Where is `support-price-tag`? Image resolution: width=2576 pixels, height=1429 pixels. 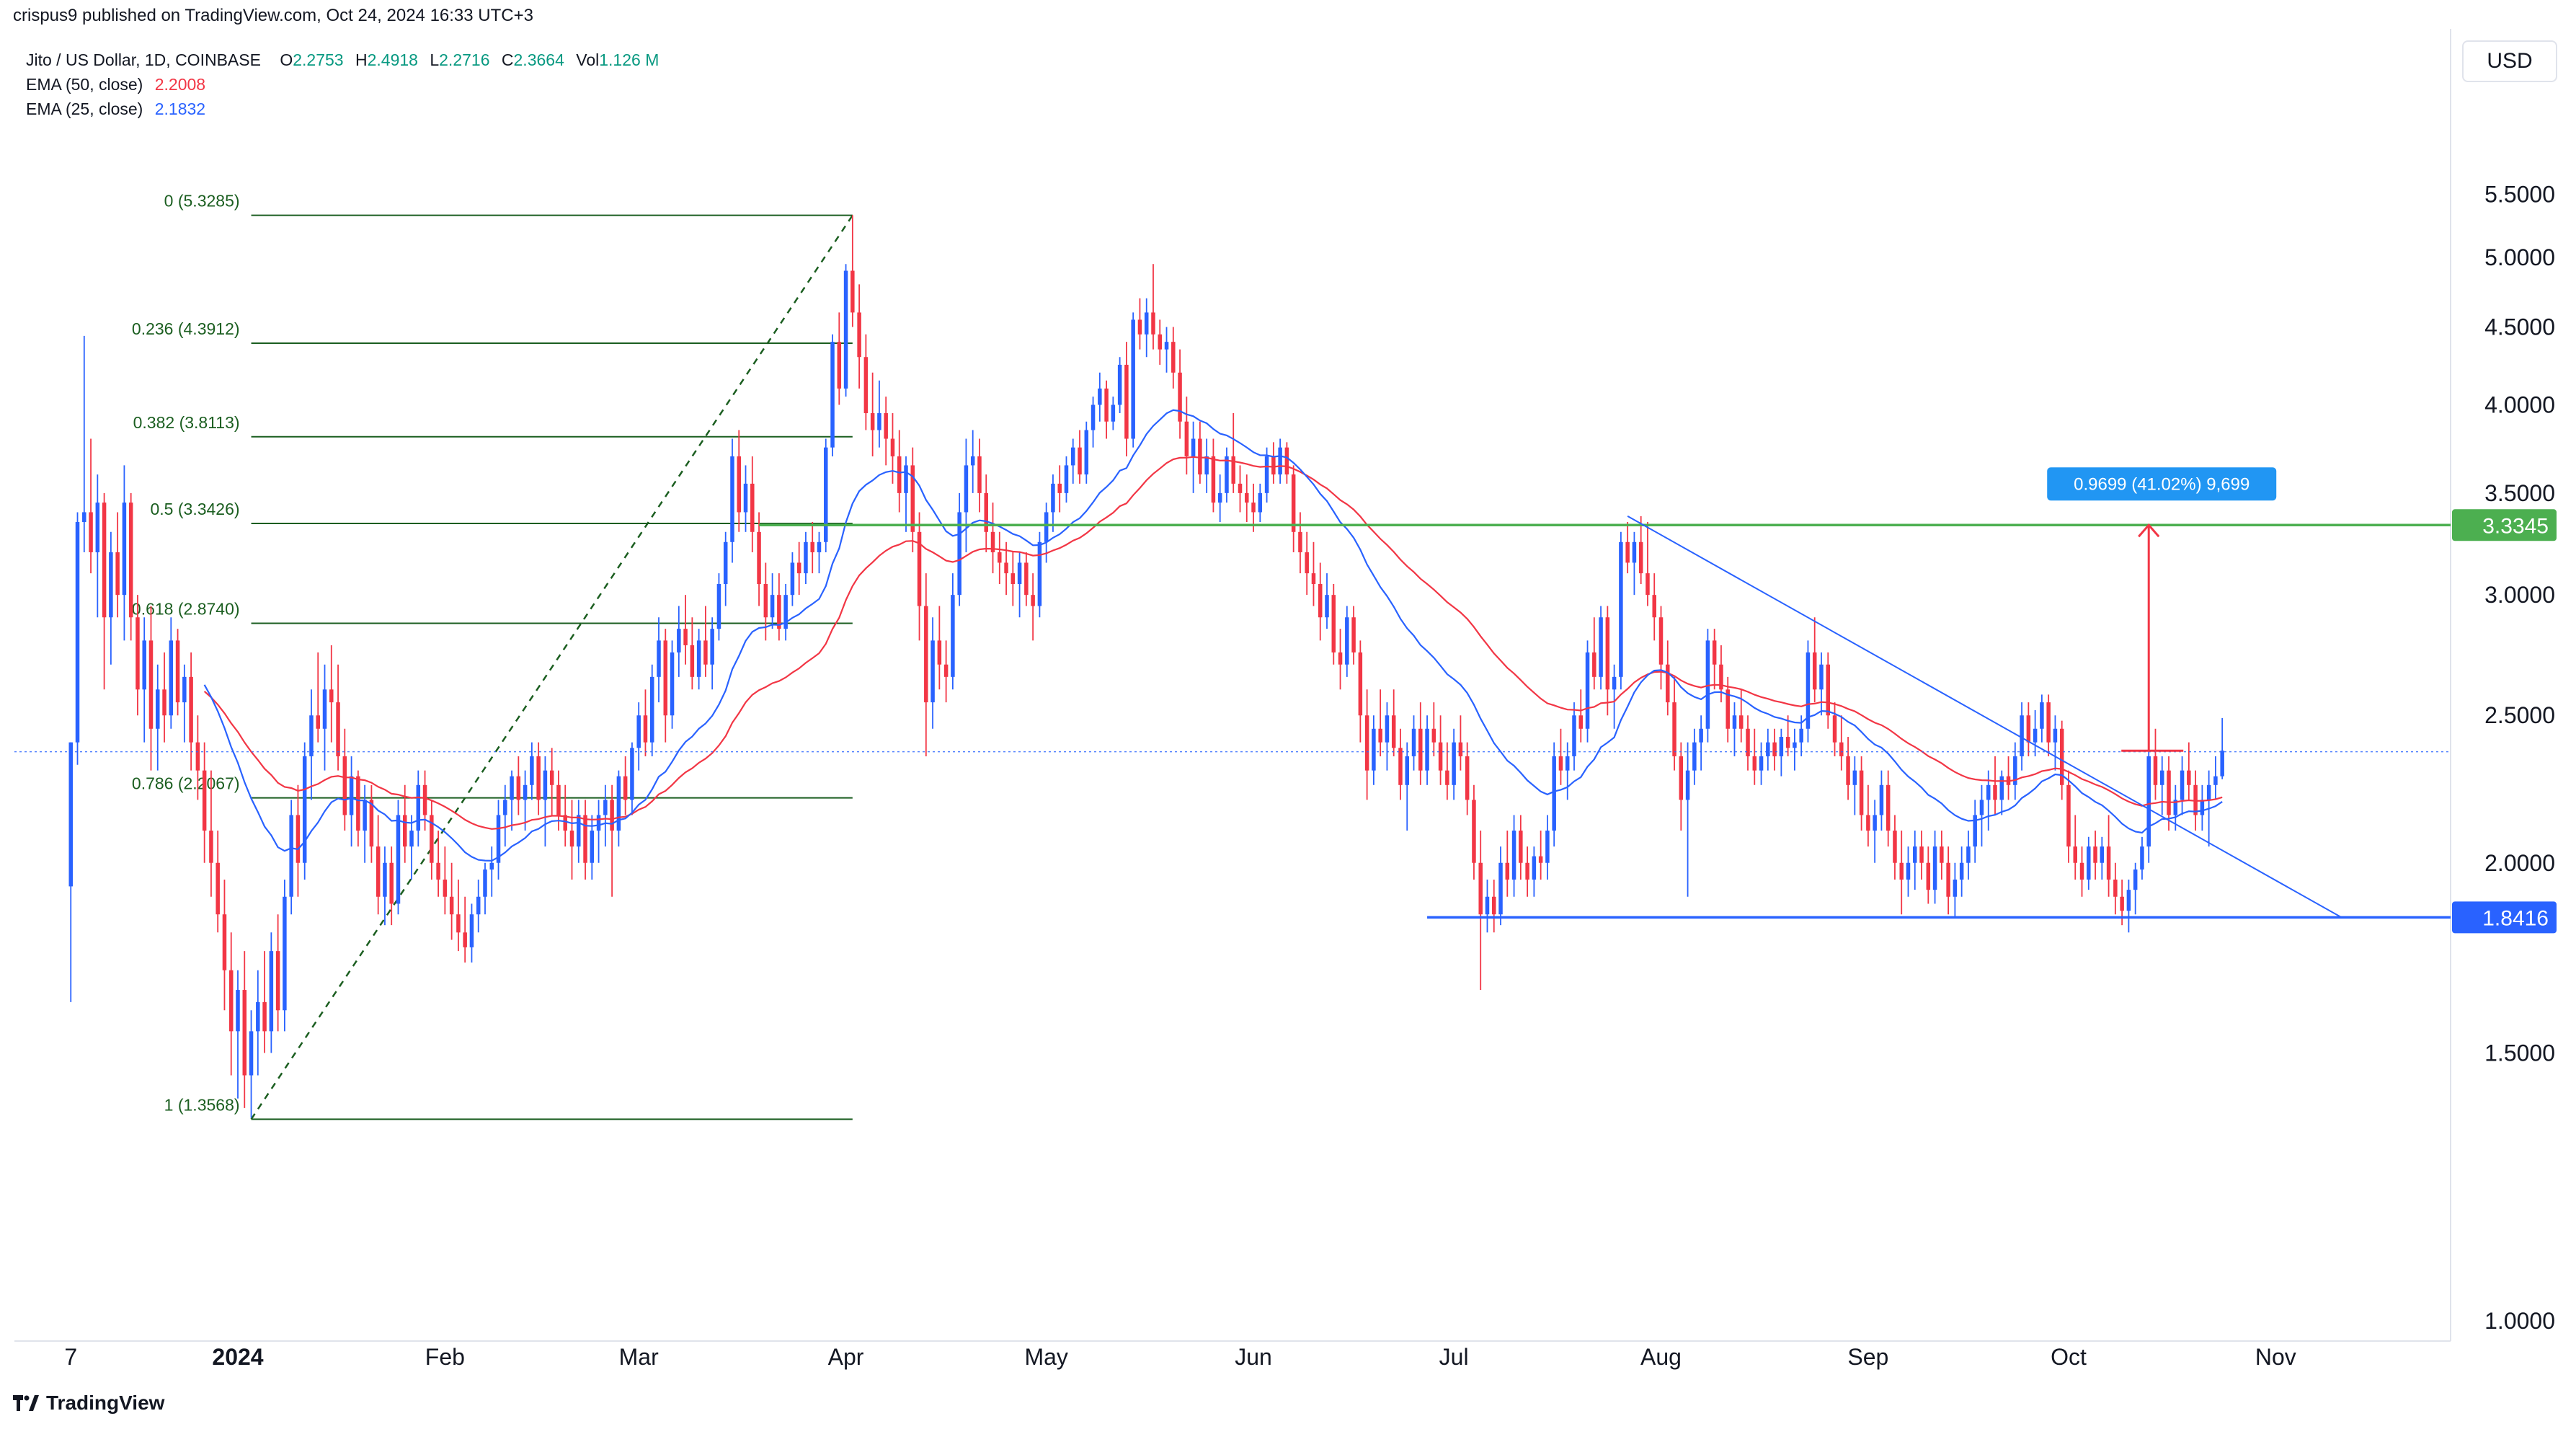 support-price-tag is located at coordinates (2504, 918).